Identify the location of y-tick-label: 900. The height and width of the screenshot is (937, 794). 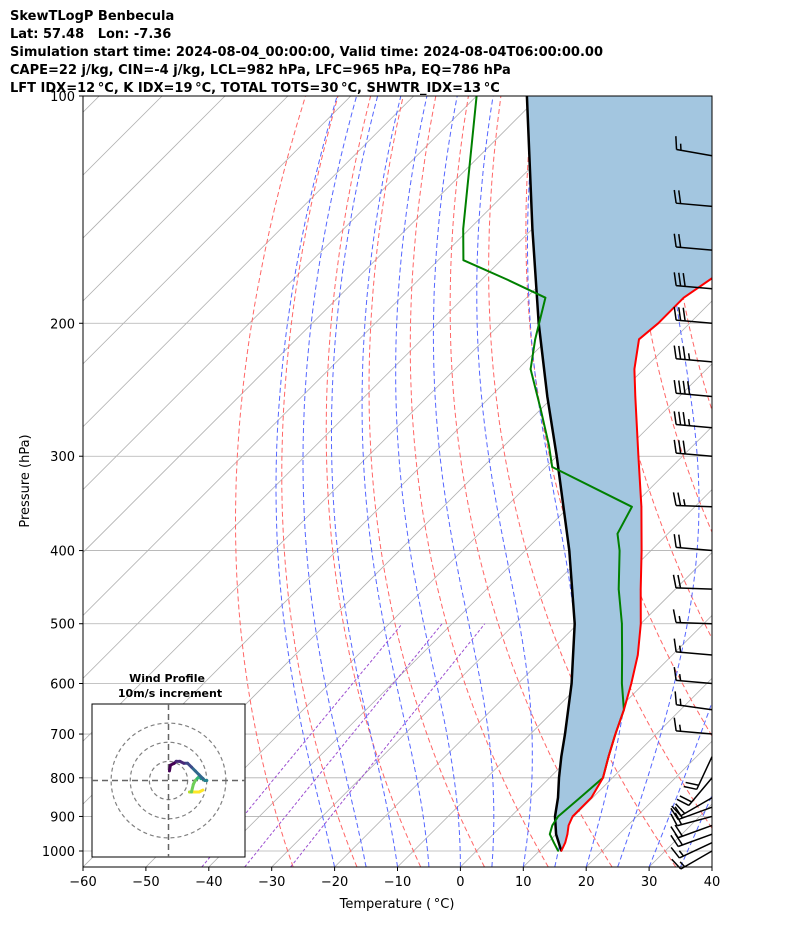
(62, 817).